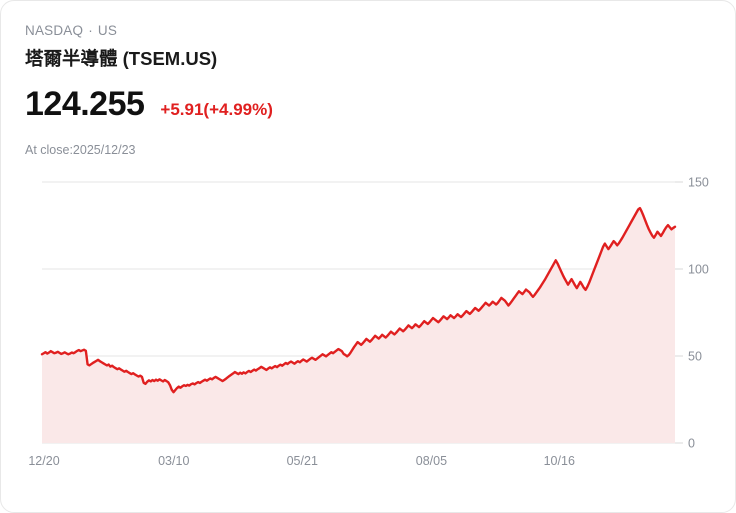 This screenshot has width=736, height=513. I want to click on x-axis-label: 03/10, so click(173, 461).